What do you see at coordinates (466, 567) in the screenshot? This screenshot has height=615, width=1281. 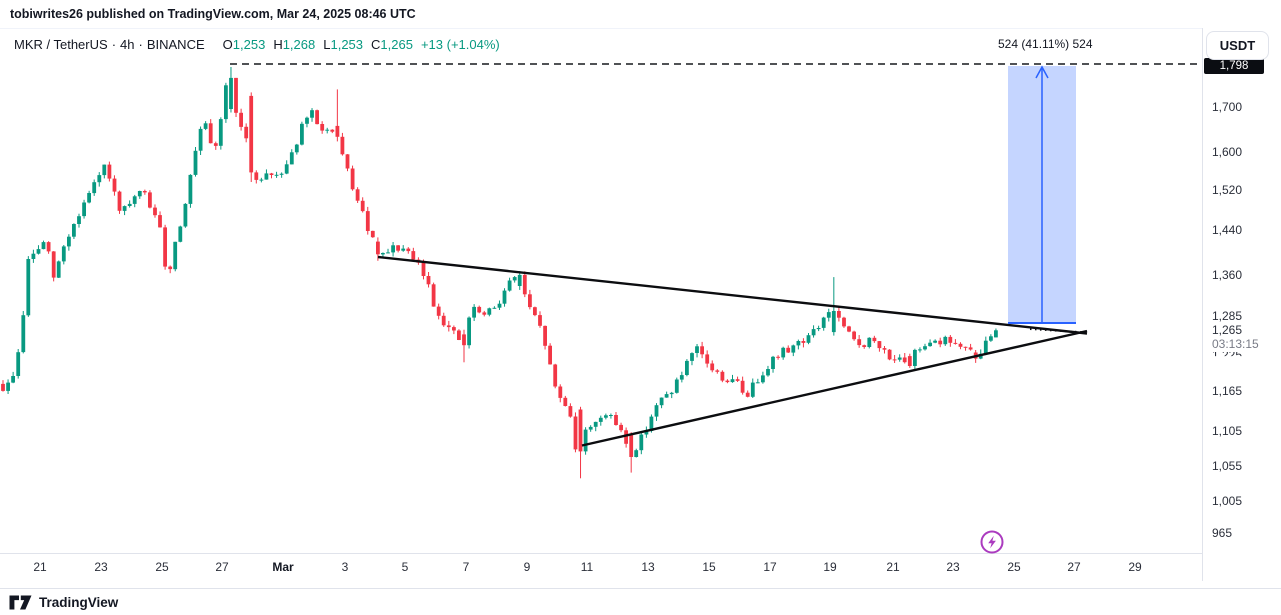 I see `time-axis-label: 7` at bounding box center [466, 567].